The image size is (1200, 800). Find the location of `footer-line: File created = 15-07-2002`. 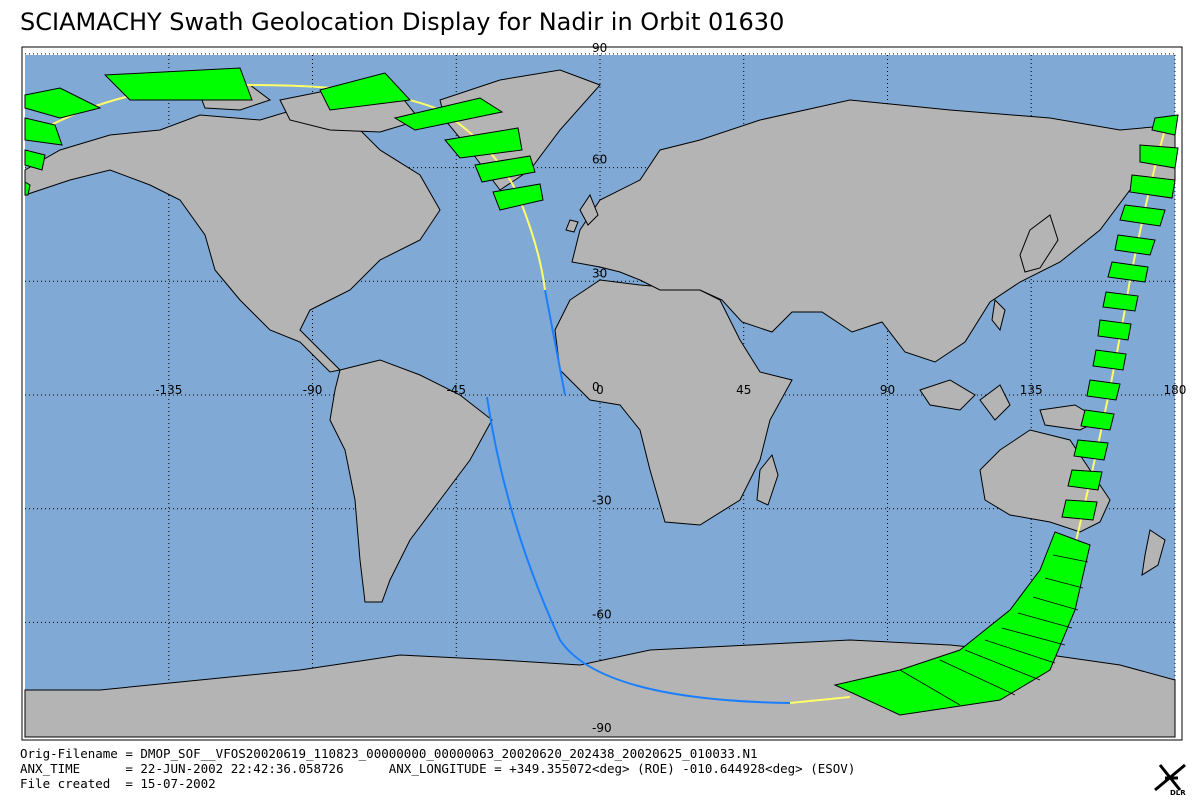

footer-line: File created = 15-07-2002 is located at coordinates (118, 783).